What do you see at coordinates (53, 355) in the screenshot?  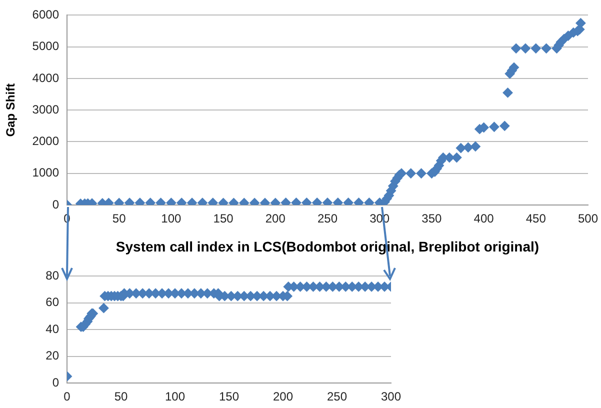 I see `y-tick-label: 20` at bounding box center [53, 355].